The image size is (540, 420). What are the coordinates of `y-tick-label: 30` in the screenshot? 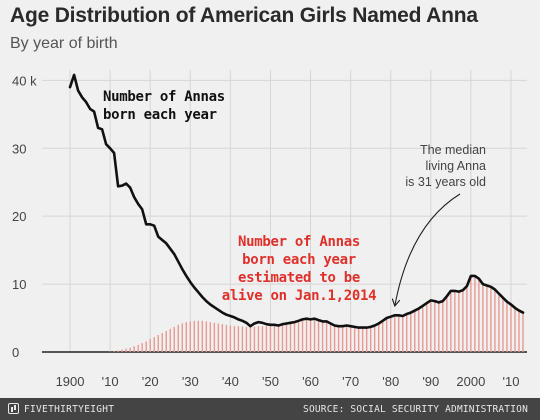 It's located at (19, 148).